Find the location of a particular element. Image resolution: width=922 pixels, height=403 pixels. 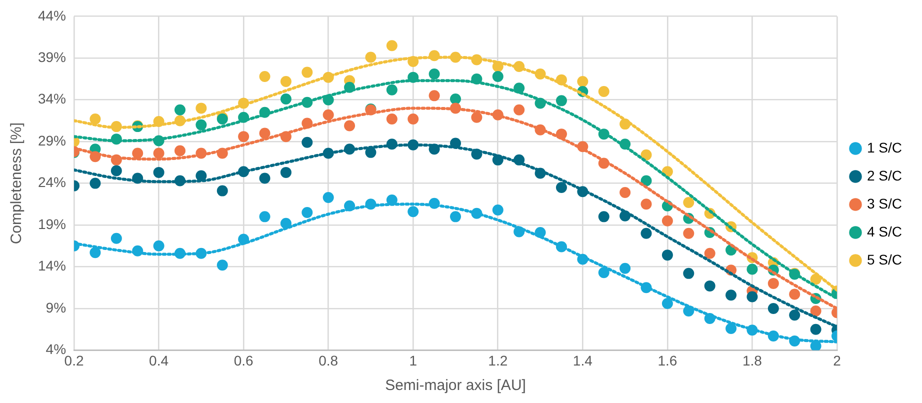

x-axis-title: Semi-major axis [AU] is located at coordinates (455, 385).